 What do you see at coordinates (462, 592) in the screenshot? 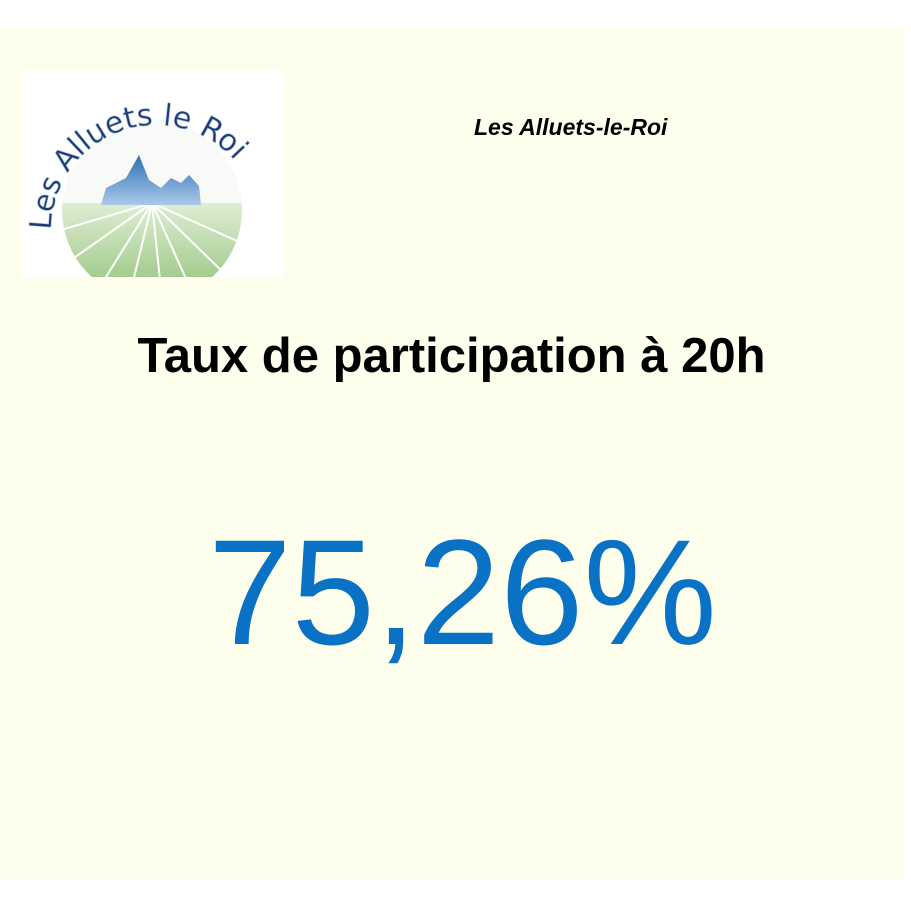
I see `participation-rate: 75,26%` at bounding box center [462, 592].